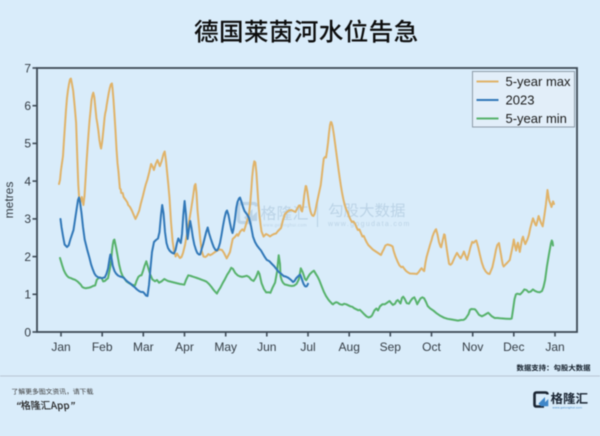  What do you see at coordinates (520, 100) in the screenshot?
I see `svg-text: 2023` at bounding box center [520, 100].